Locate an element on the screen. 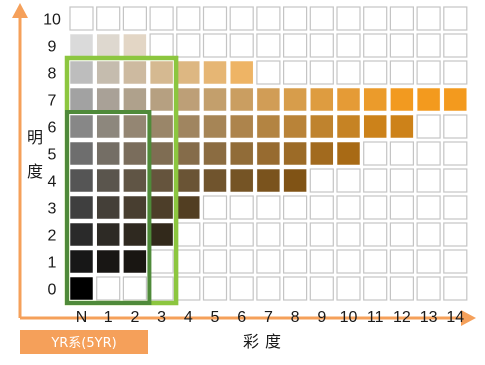 The width and height of the screenshot is (485, 365). cell-v6-c4 is located at coordinates (188, 126).